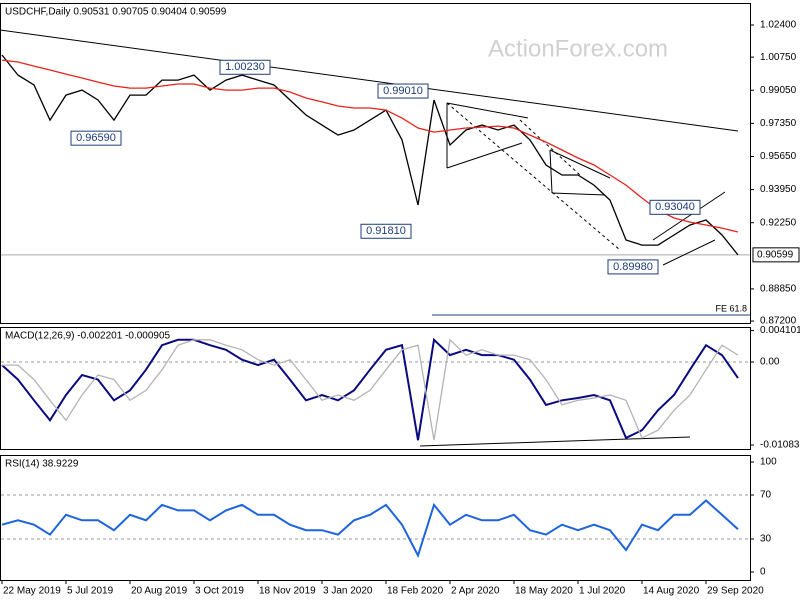 The height and width of the screenshot is (600, 800). What do you see at coordinates (544, 591) in the screenshot?
I see `x-tick-label: 18 May 2020` at bounding box center [544, 591].